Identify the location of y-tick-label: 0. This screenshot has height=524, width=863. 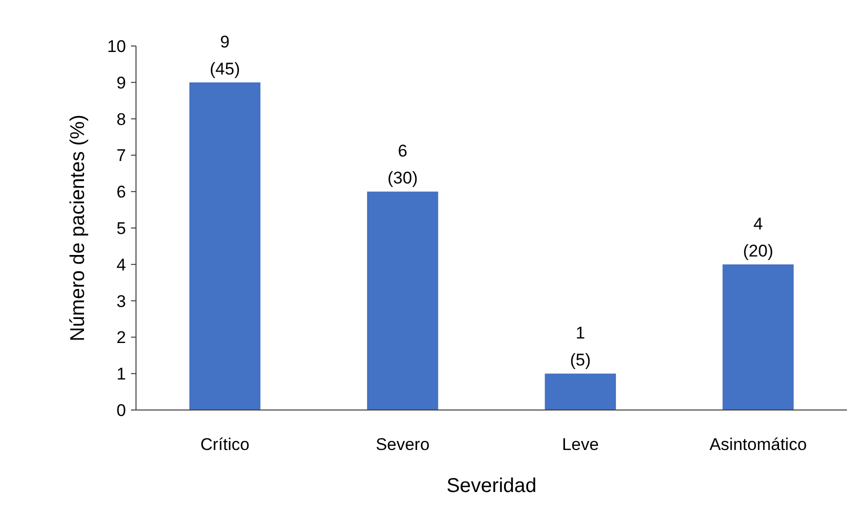
(121, 410).